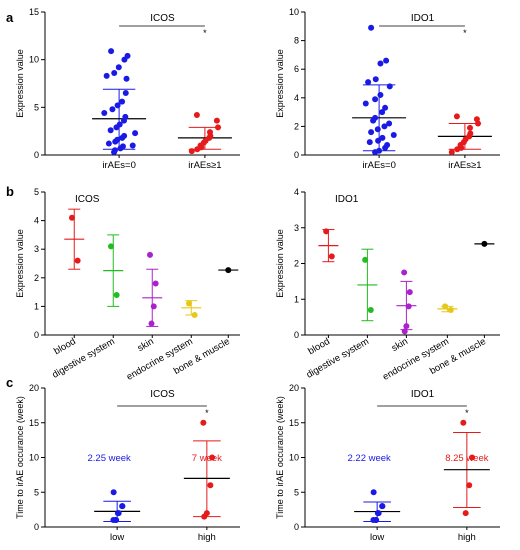  Describe the element at coordinates (87, 199) in the screenshot. I see `chart-title: ICOS` at that location.